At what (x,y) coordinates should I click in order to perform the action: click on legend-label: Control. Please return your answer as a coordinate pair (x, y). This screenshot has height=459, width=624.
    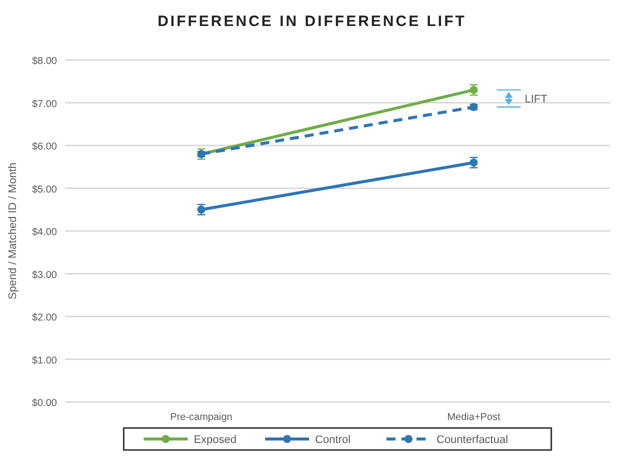
    Looking at the image, I should click on (333, 440).